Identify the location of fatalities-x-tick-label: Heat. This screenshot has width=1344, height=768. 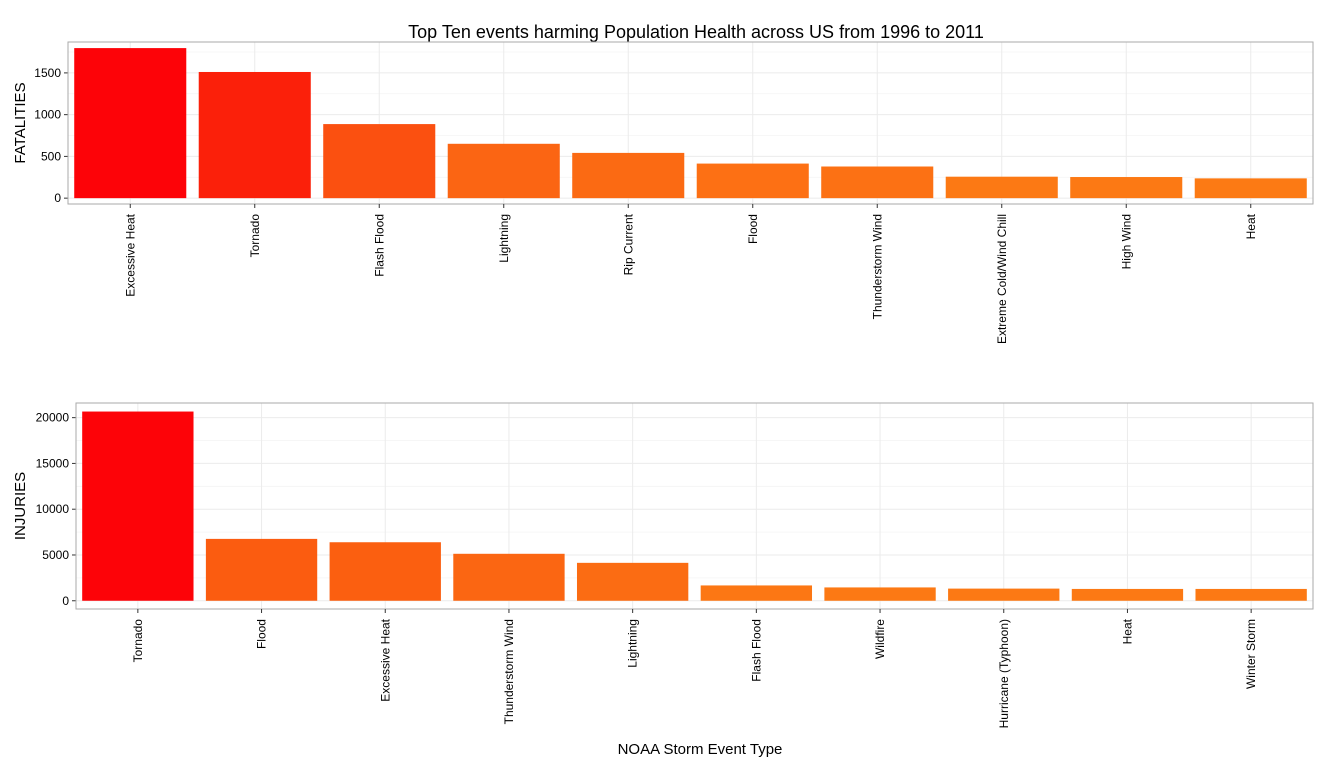
(1251, 226).